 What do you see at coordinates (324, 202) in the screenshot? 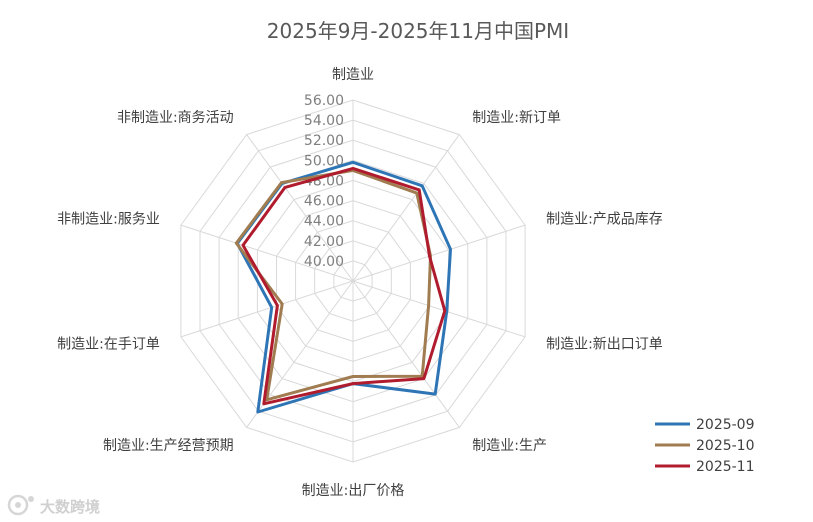
I see `tick-label: 46.00` at bounding box center [324, 202].